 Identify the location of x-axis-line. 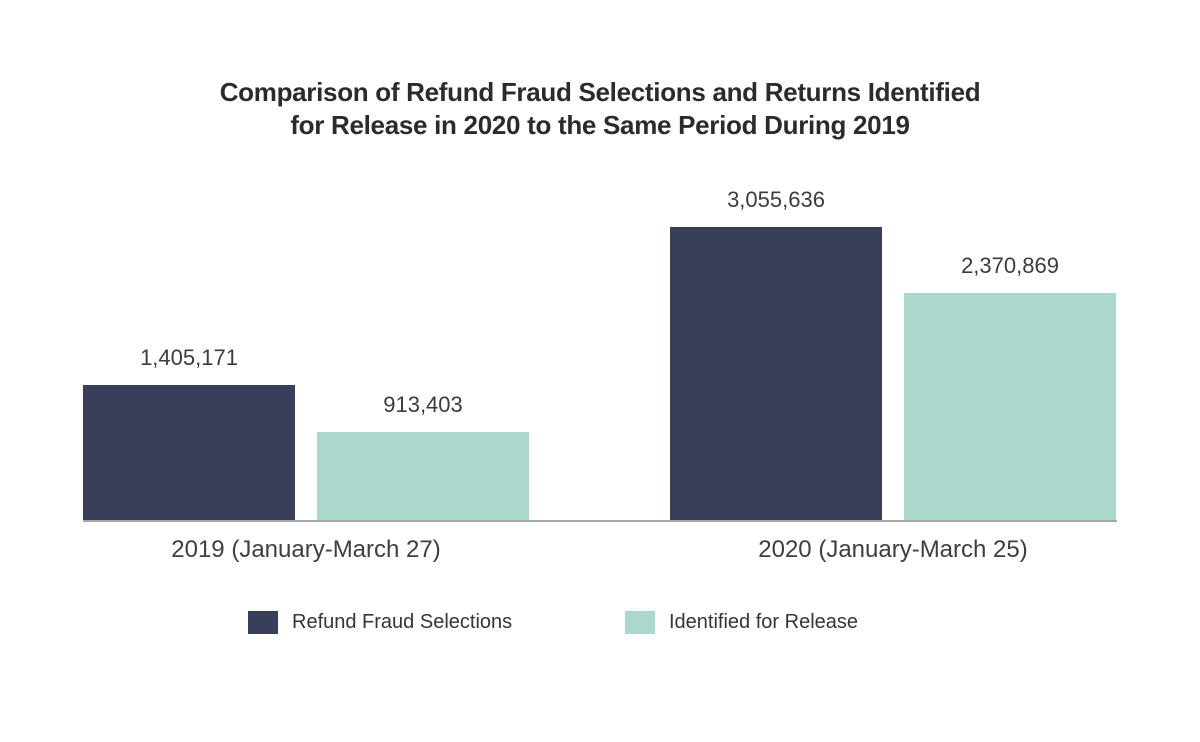
(600, 521).